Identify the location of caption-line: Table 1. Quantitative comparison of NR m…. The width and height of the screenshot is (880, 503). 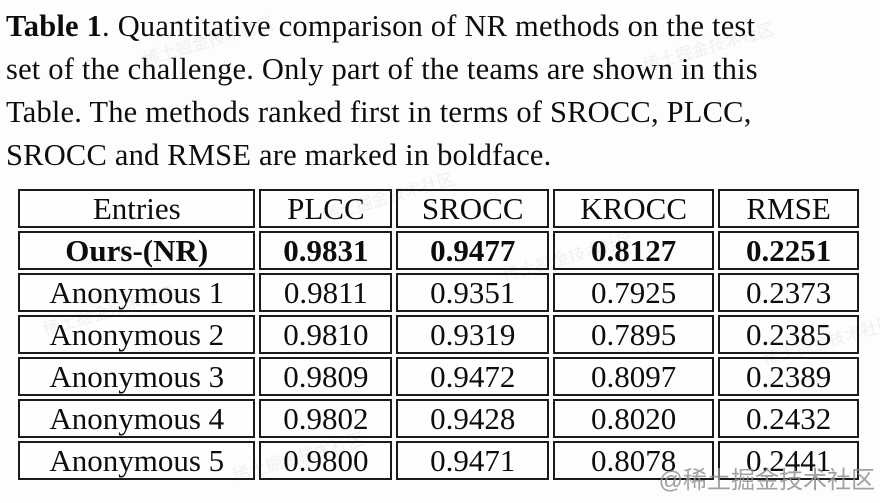
(442, 26).